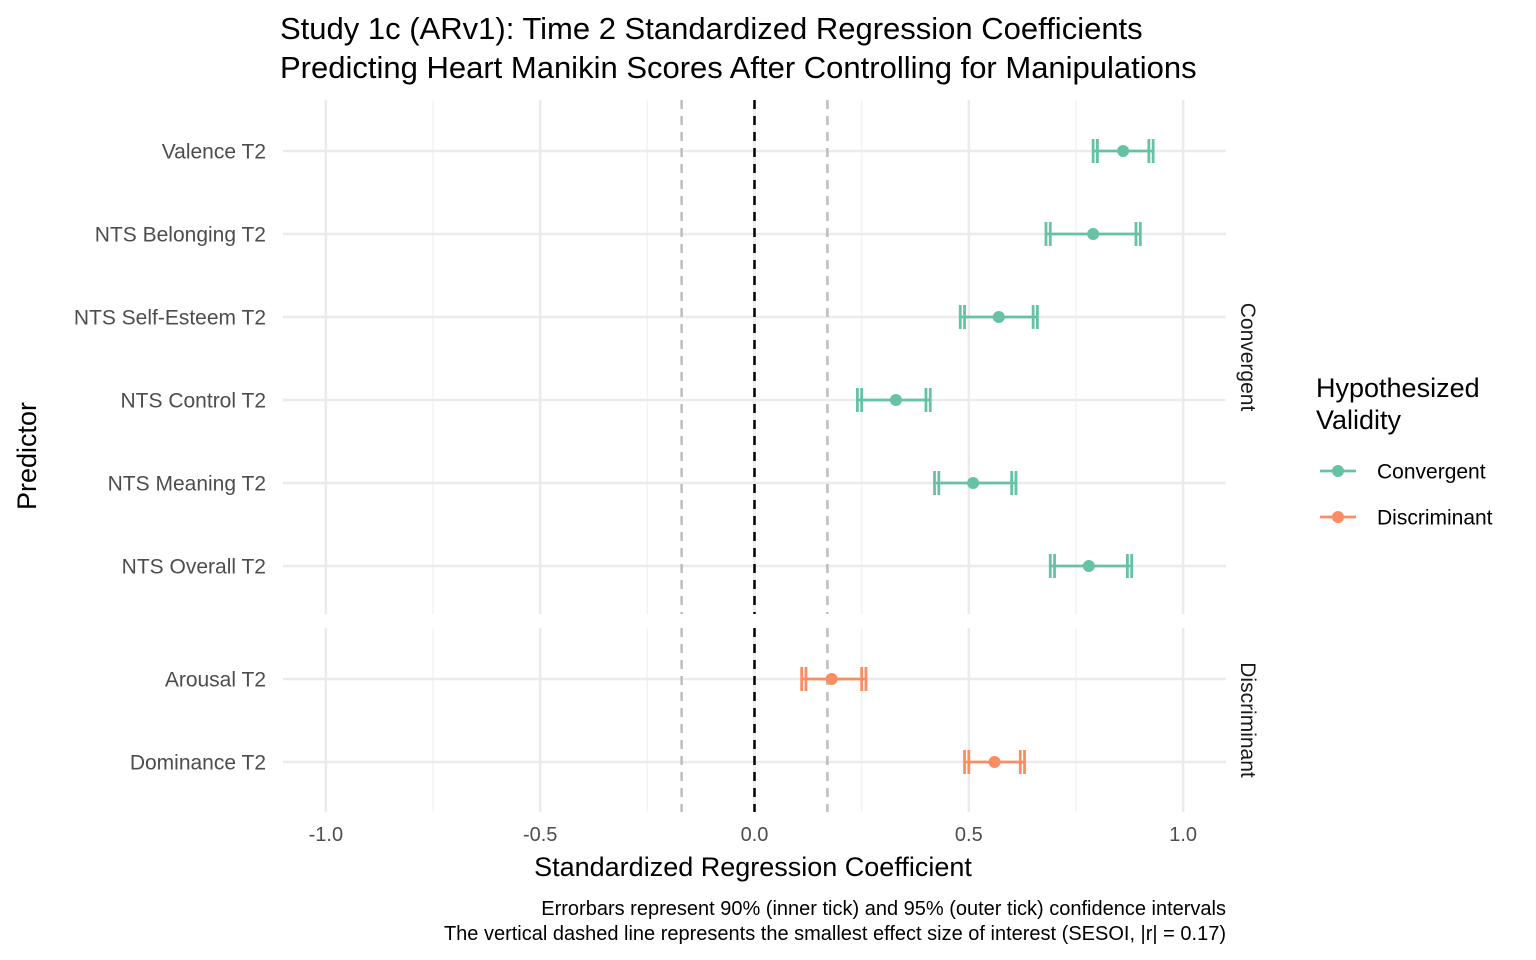 Image resolution: width=1536 pixels, height=960 pixels. What do you see at coordinates (187, 484) in the screenshot?
I see `y-tick-label: NTS Meaning T2` at bounding box center [187, 484].